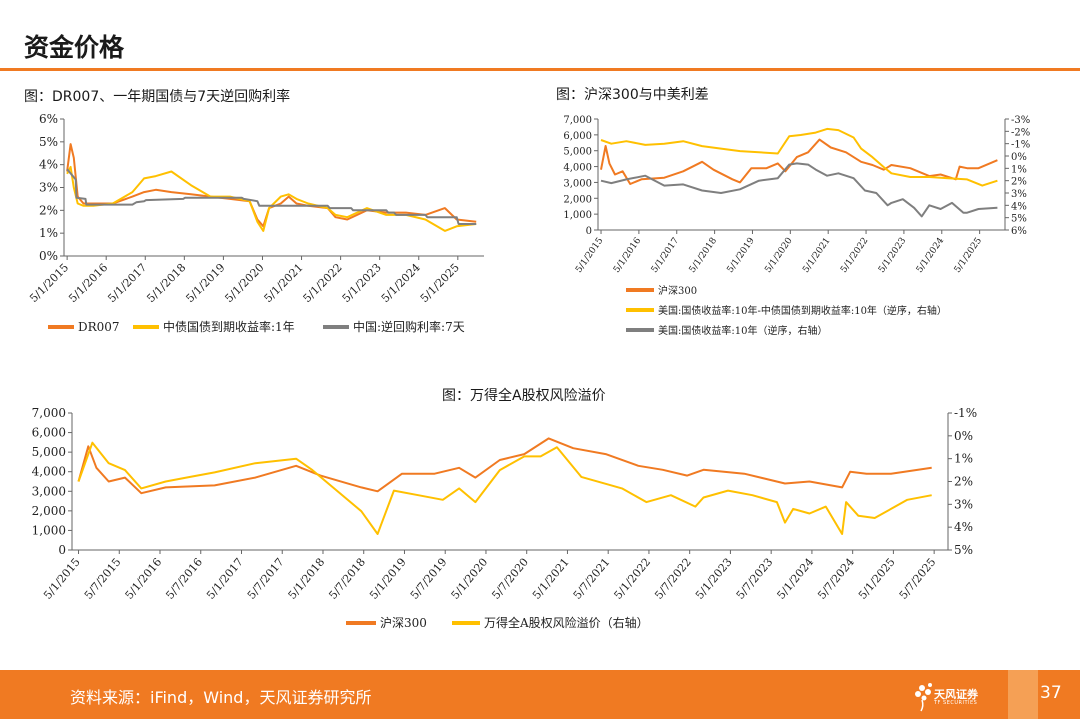 This screenshot has height=719, width=1080. Describe the element at coordinates (566, 622) in the screenshot. I see `c3-legend-label-2: 万得全A股权风险溢价（右轴）` at that location.